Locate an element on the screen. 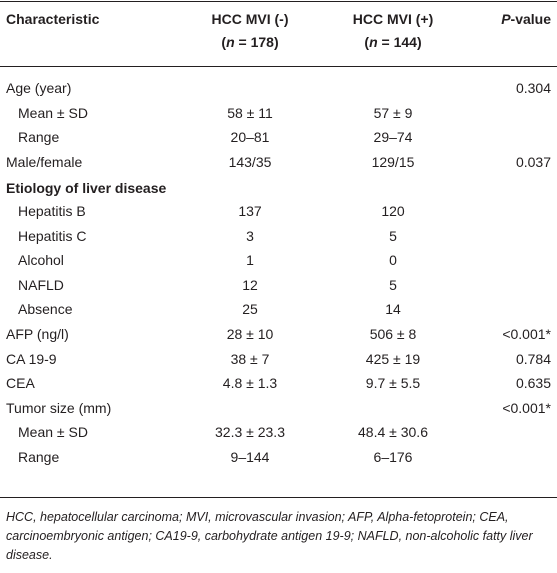 The image size is (557, 573). table-cell: 129/15 is located at coordinates (393, 161).